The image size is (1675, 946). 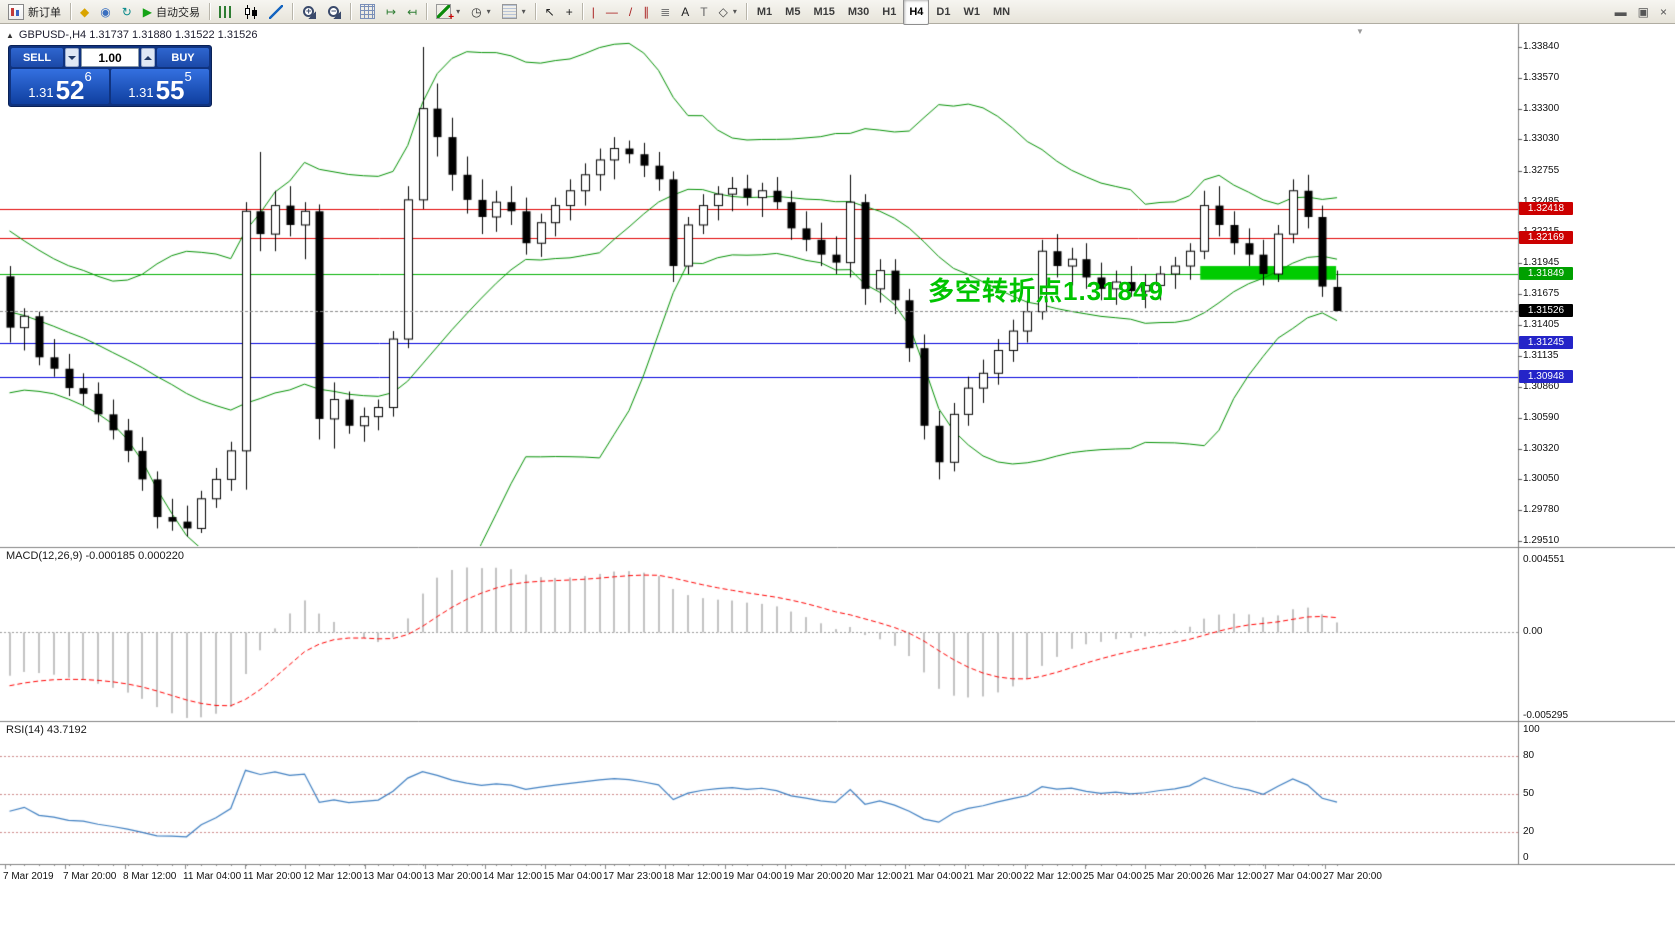 I want to click on tf-m30: M30, so click(x=858, y=12).